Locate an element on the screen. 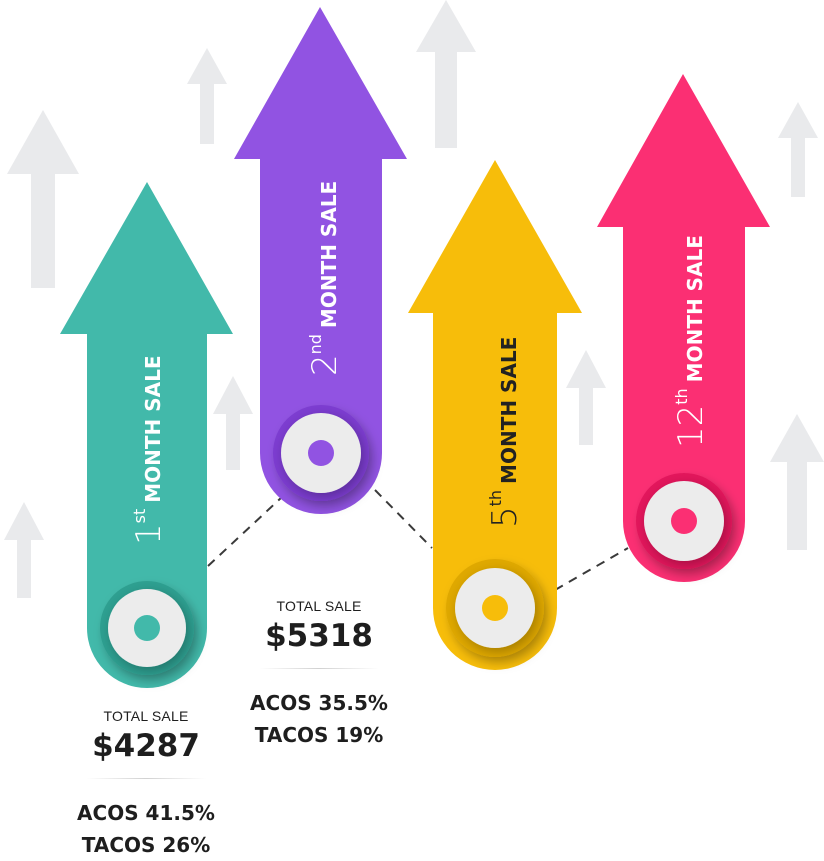  stats-first-amount: $4287 is located at coordinates (146, 746).